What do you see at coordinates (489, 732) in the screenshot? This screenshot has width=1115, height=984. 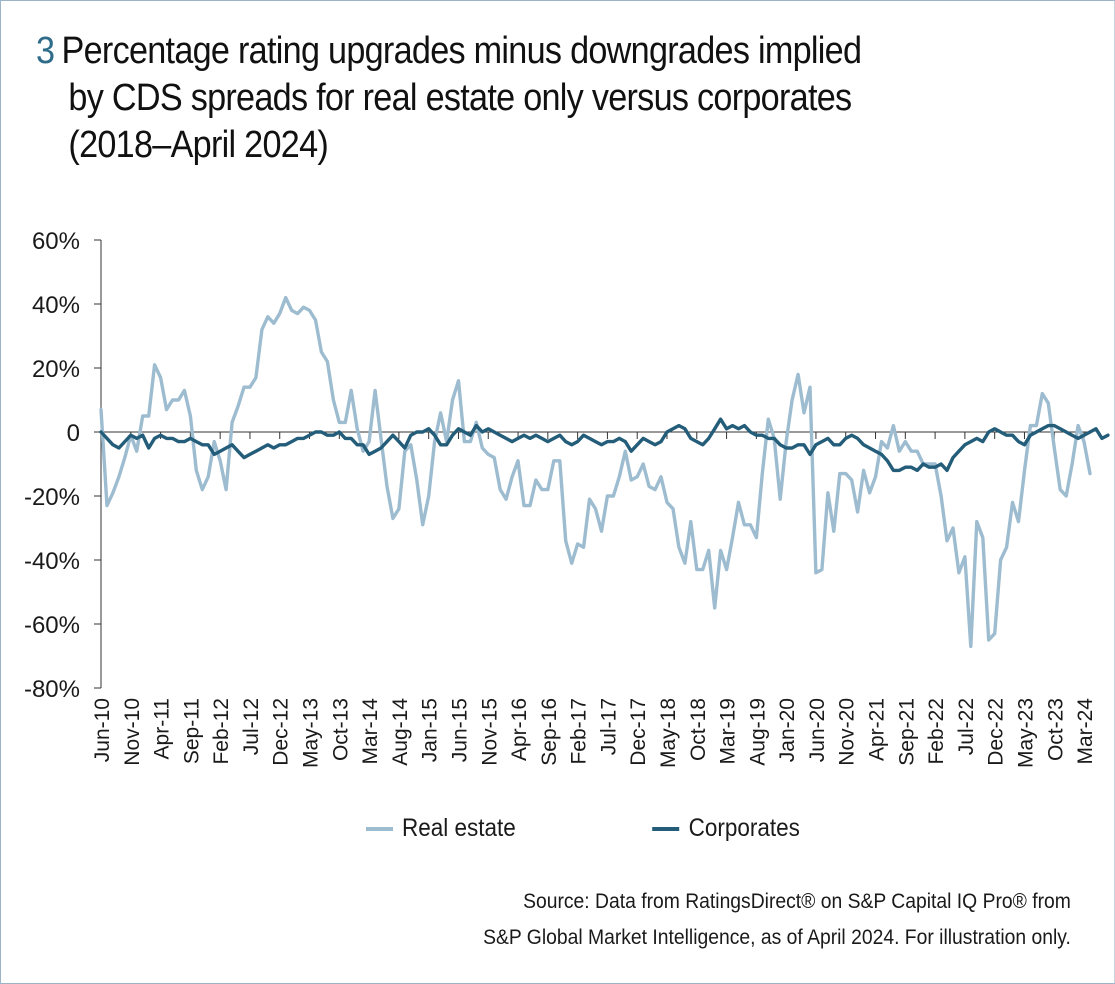 I see `x-tick-label: Nov-15` at bounding box center [489, 732].